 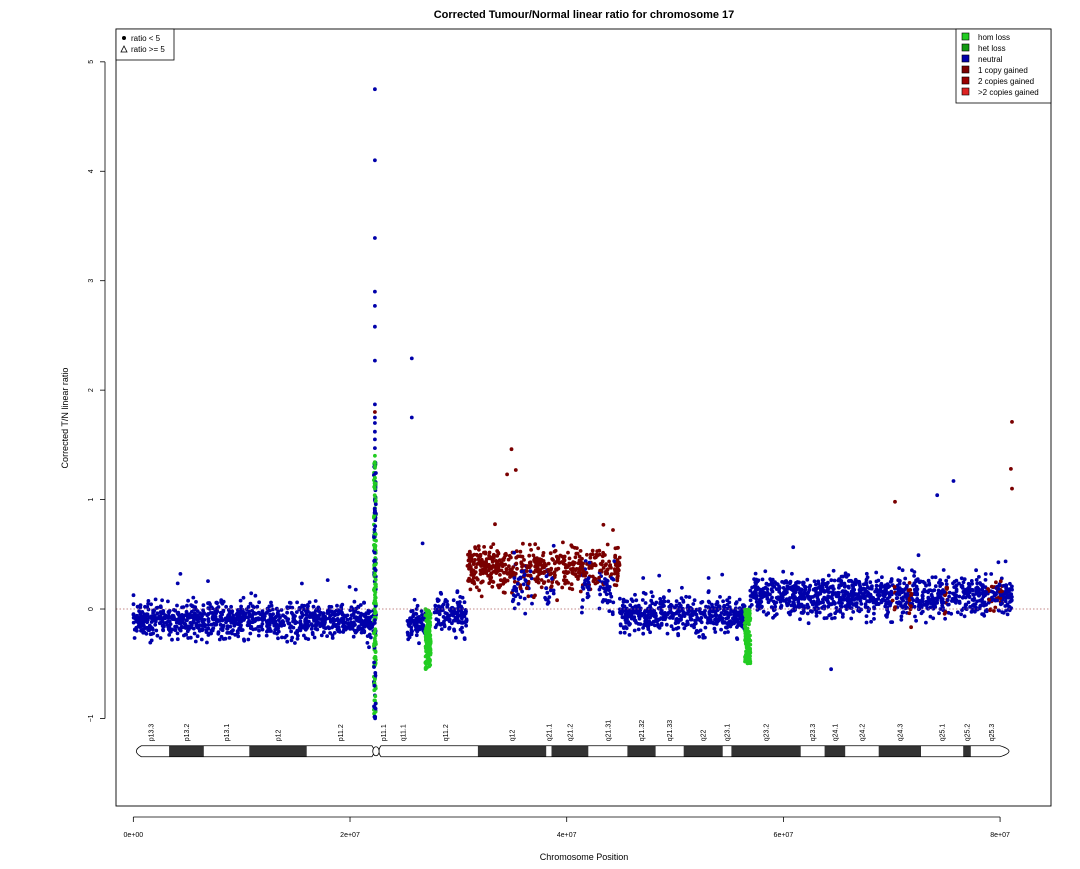 I want to click on ideogram-band-label: p13.1, so click(x=227, y=733).